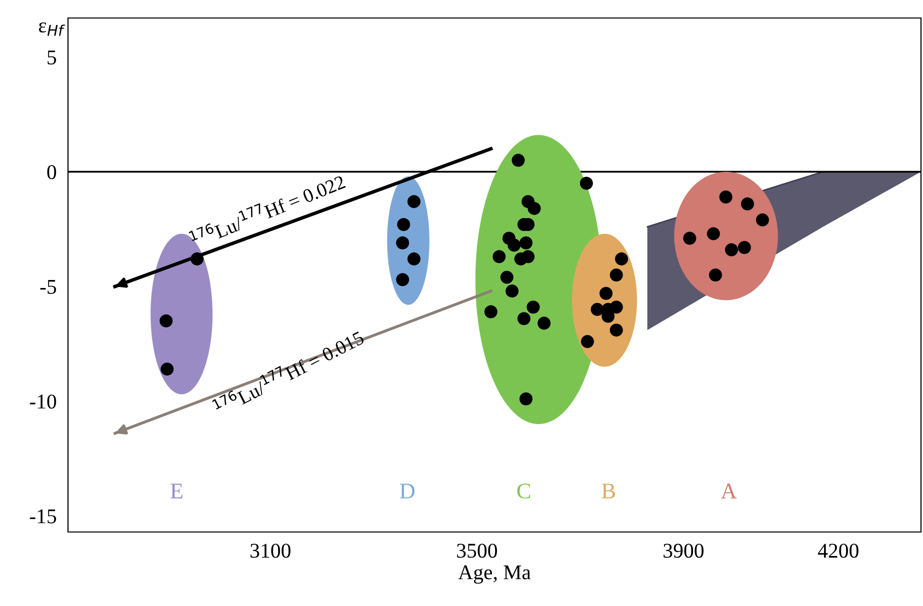 The height and width of the screenshot is (606, 923). What do you see at coordinates (52, 57) in the screenshot?
I see `y-tick-label: 5` at bounding box center [52, 57].